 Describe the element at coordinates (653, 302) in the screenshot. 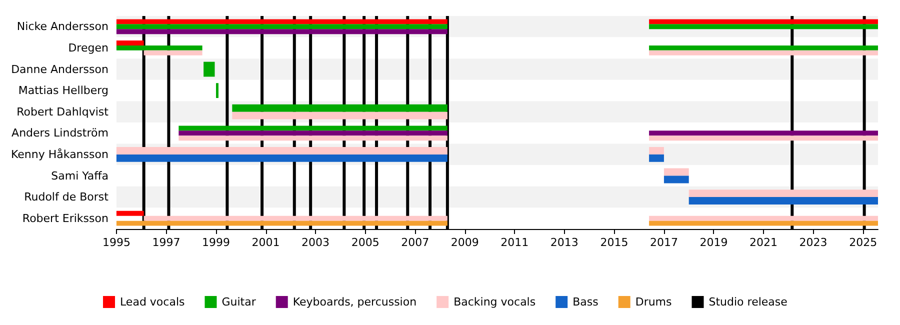

I see `legend-label: Drums` at that location.